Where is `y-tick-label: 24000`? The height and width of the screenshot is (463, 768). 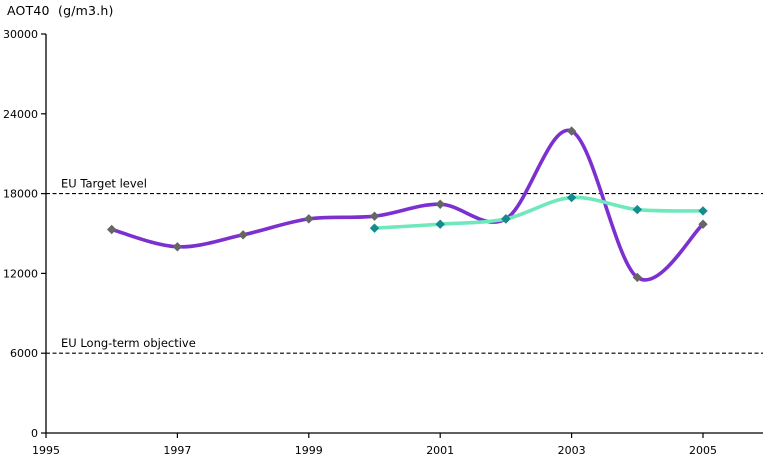 y-tick-label: 24000 is located at coordinates (20, 114).